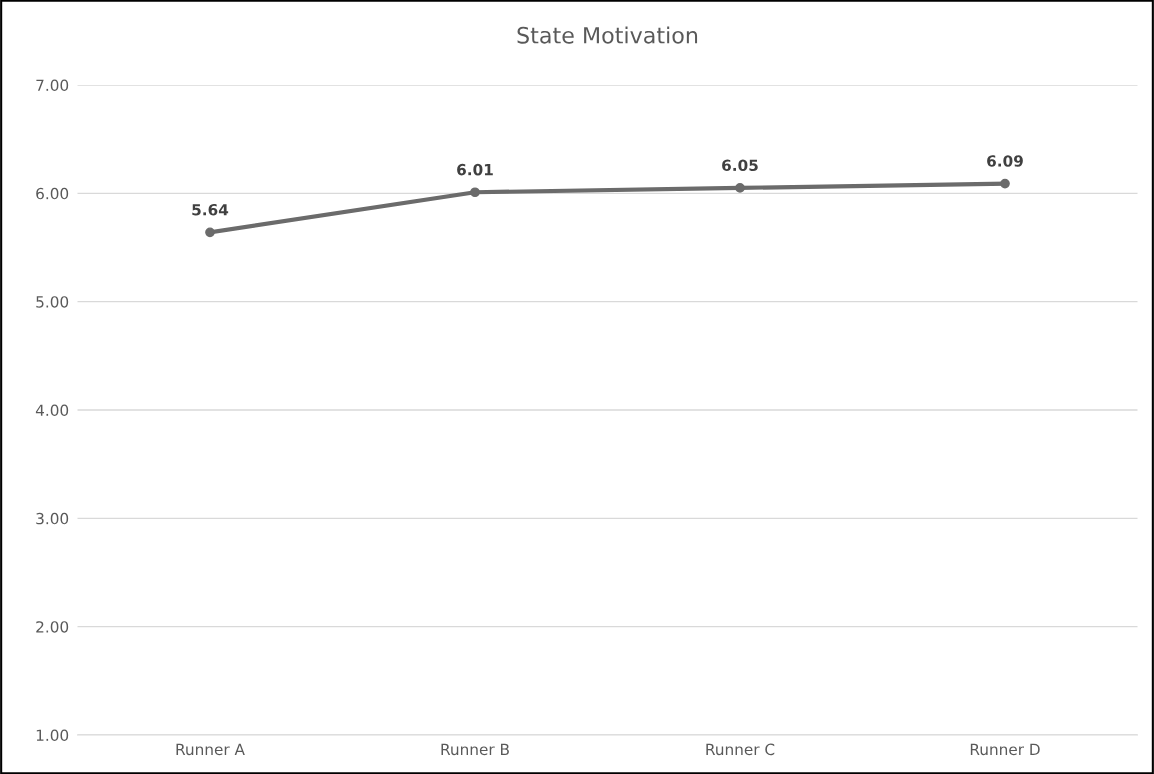  Describe the element at coordinates (52, 627) in the screenshot. I see `y-tick-label: 2.00` at that location.